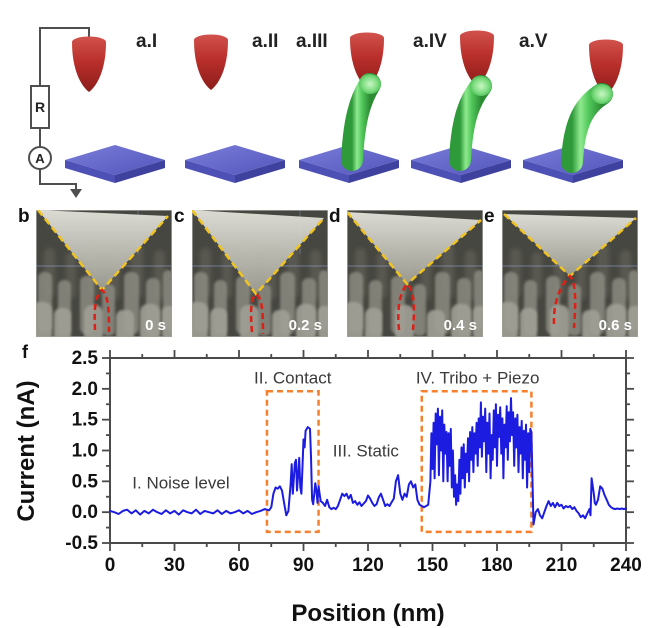 This screenshot has height=628, width=658. I want to click on panel-label-a5: a.V, so click(533, 41).